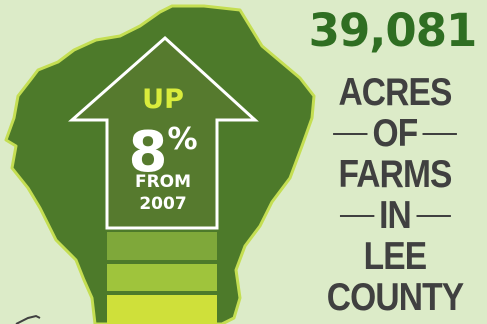 The width and height of the screenshot is (487, 324). Describe the element at coordinates (395, 174) in the screenshot. I see `headline-line: FARMS` at that location.